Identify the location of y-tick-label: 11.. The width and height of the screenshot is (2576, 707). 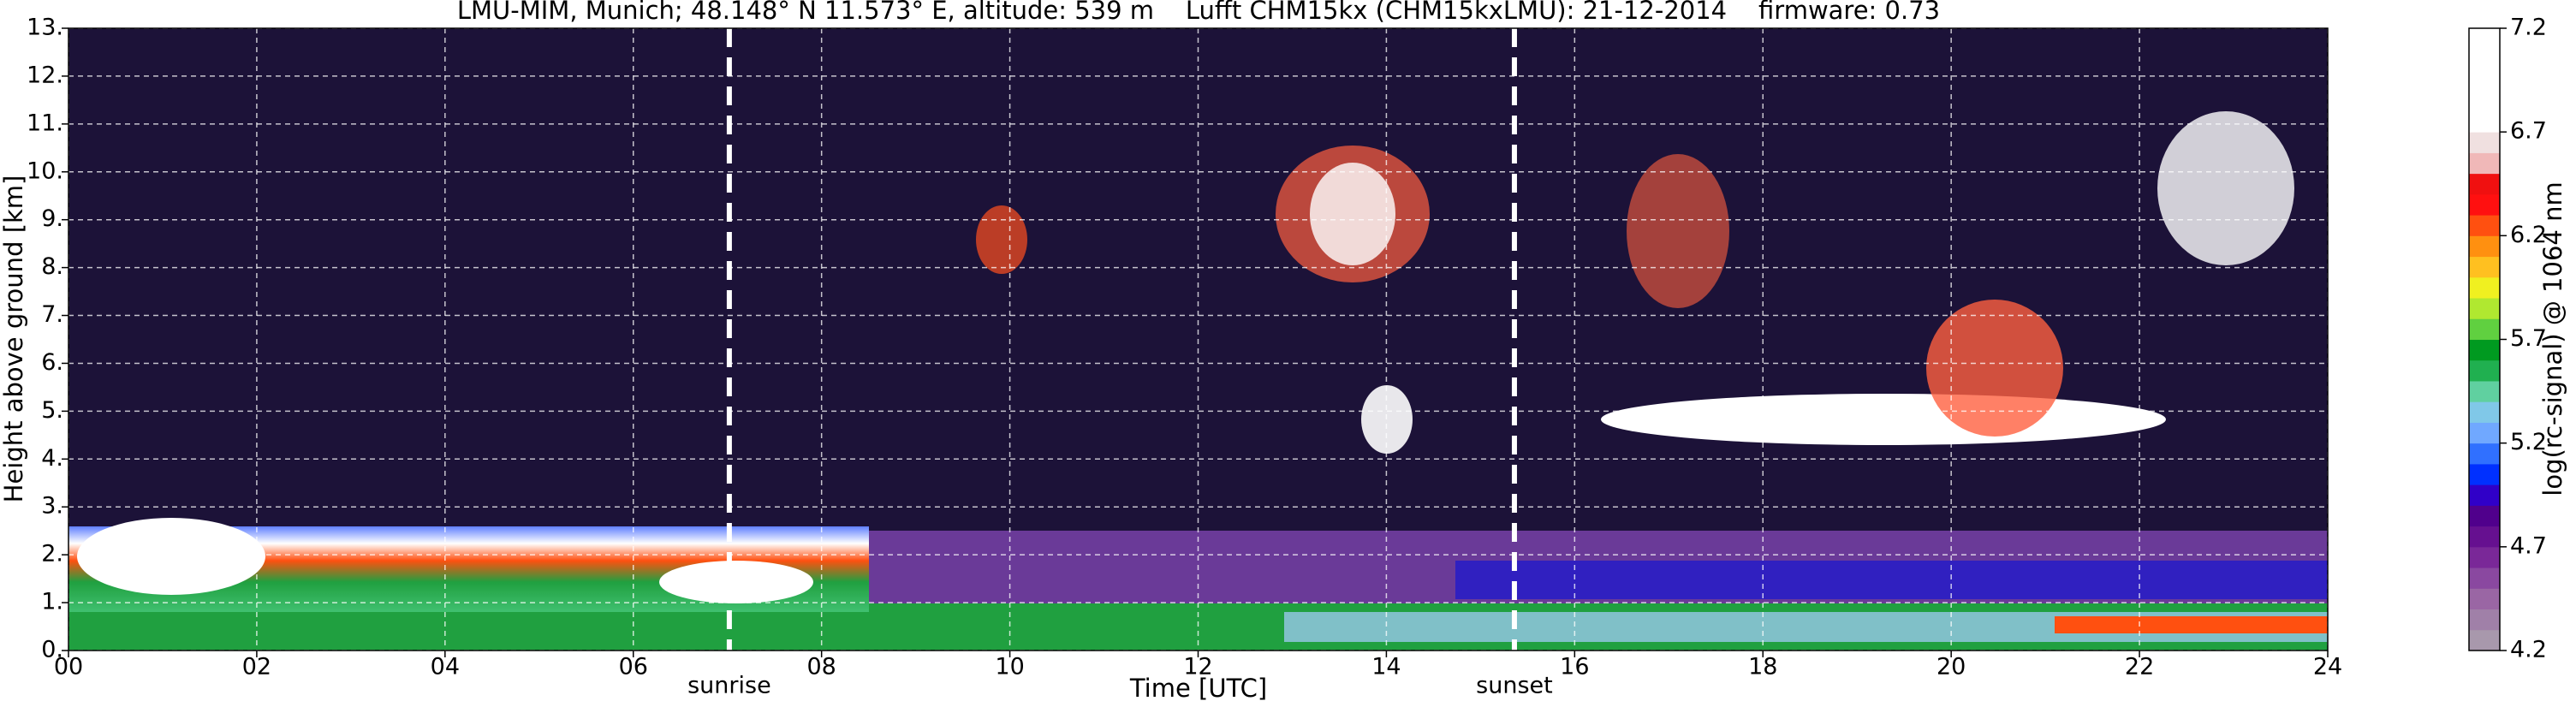
(45, 123).